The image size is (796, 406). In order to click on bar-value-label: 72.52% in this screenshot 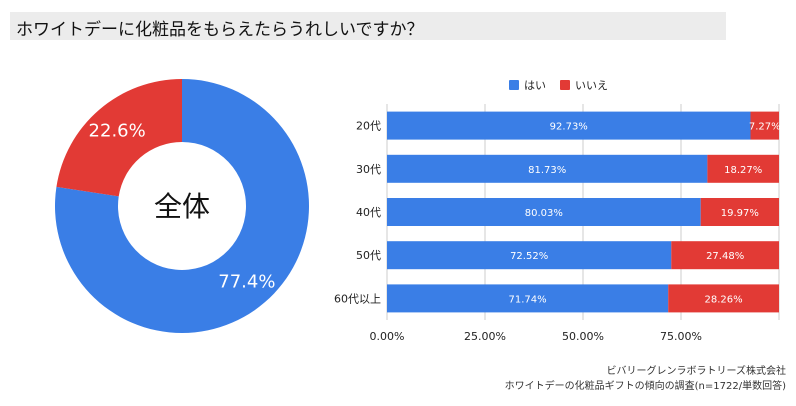, I will do `click(529, 256)`.